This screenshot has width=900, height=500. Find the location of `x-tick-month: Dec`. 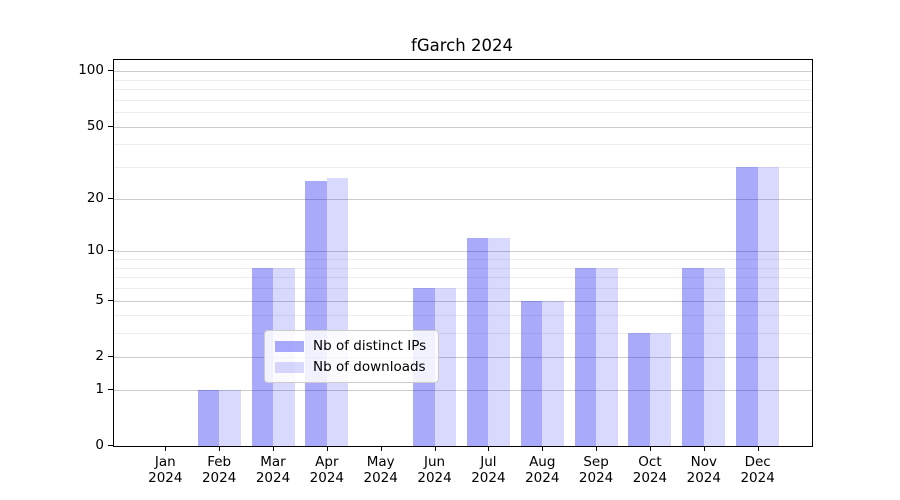

x-tick-month: Dec is located at coordinates (757, 462).